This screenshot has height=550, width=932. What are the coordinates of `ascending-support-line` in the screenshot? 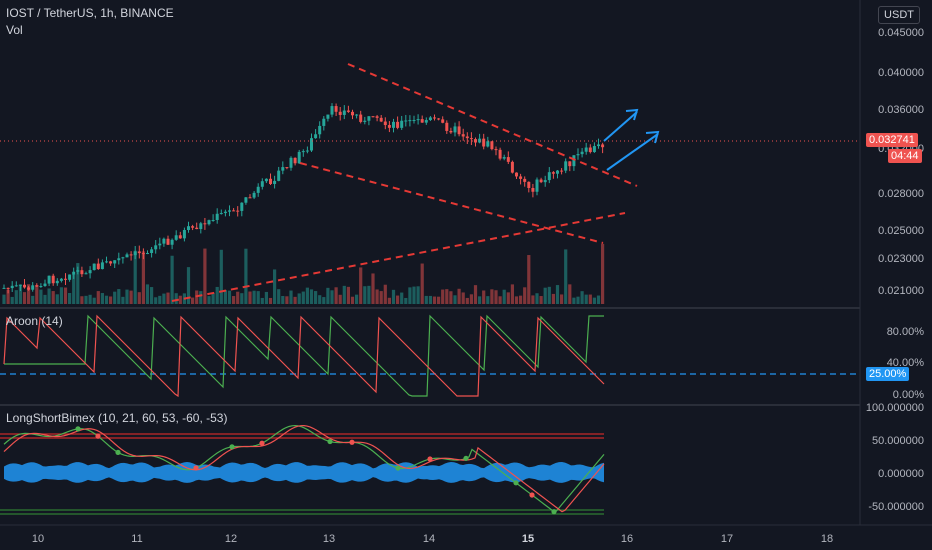 It's located at (398, 257).